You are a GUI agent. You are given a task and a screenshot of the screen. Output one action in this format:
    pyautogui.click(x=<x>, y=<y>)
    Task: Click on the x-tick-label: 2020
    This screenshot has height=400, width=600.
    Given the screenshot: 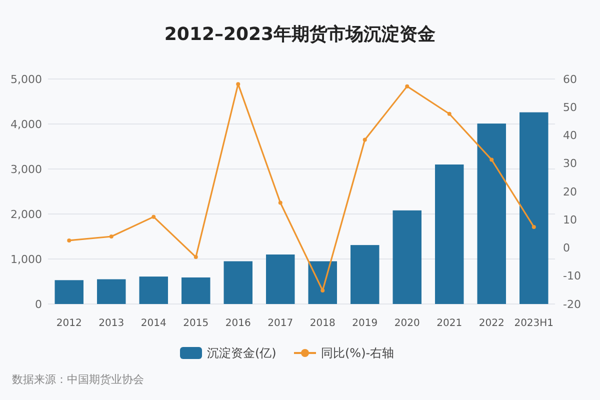 What is the action you would take?
    pyautogui.click(x=407, y=323)
    